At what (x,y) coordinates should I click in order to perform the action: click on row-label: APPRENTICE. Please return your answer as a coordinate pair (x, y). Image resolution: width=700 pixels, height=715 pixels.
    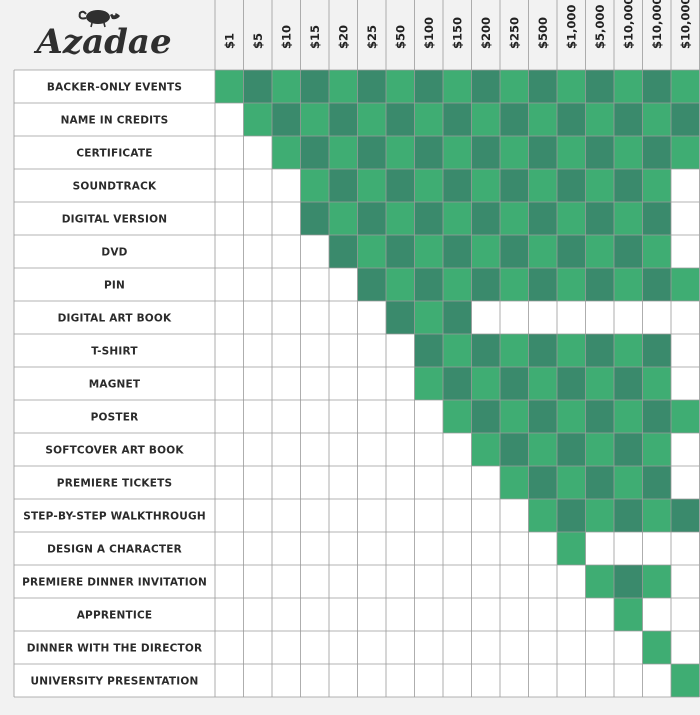
    Looking at the image, I should click on (115, 616).